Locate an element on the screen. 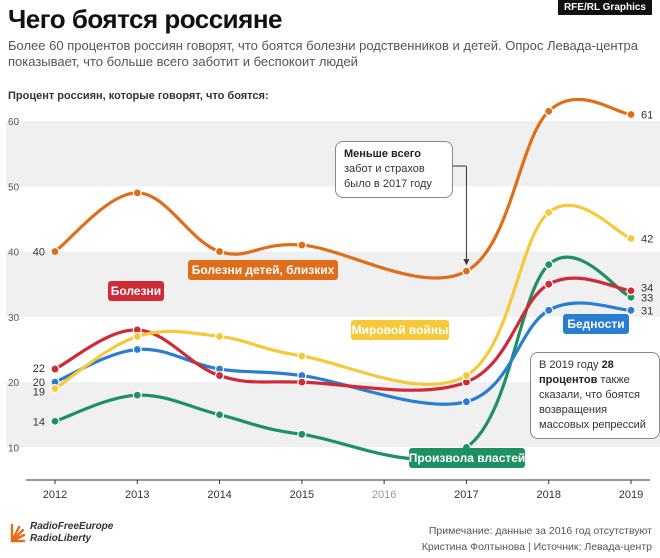 The height and width of the screenshot is (558, 660). end-value-label: 33 is located at coordinates (647, 298).